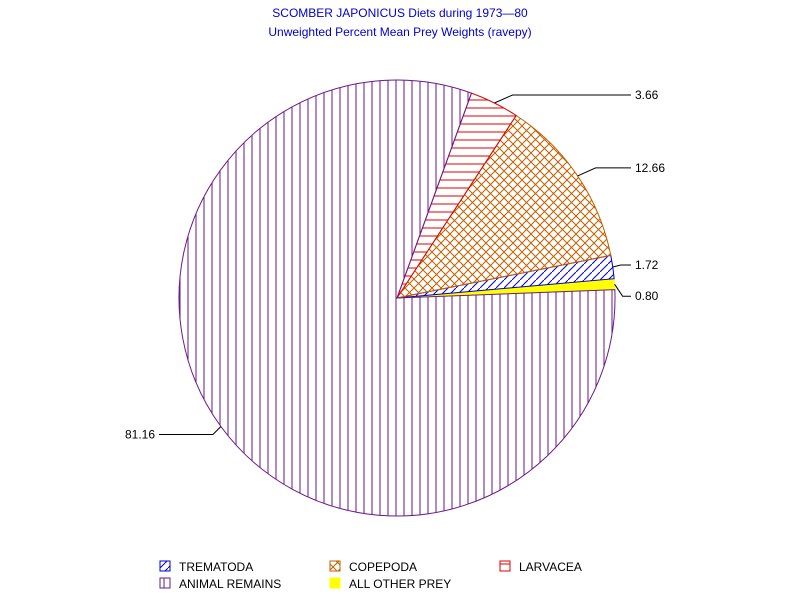  I want to click on slice-copepoda, so click(503, 206).